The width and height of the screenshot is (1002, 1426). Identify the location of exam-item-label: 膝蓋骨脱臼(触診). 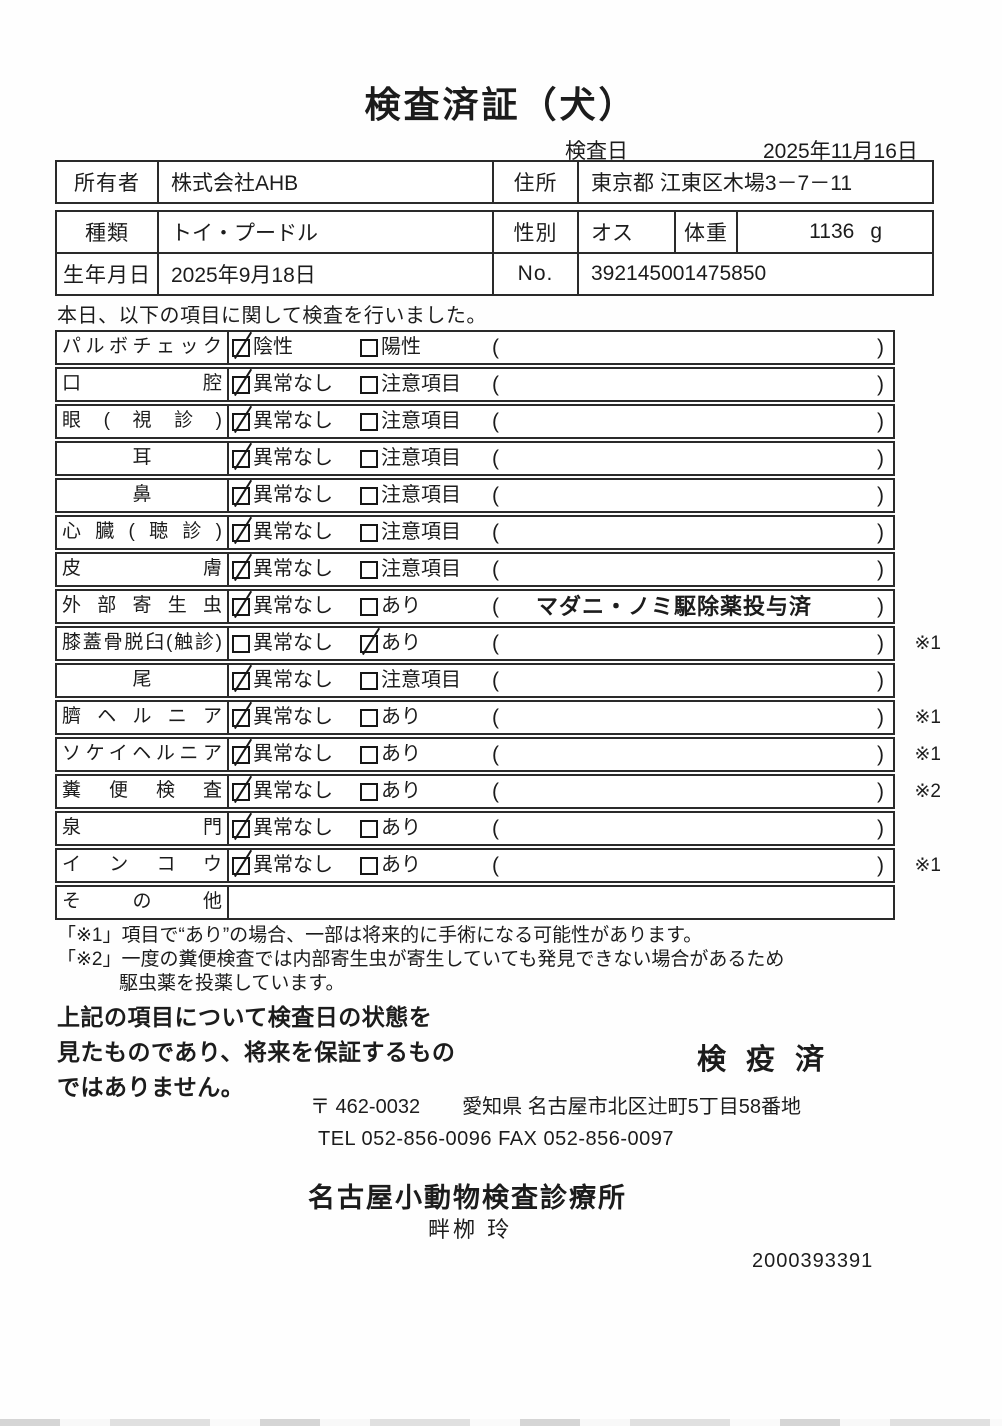
(143, 643).